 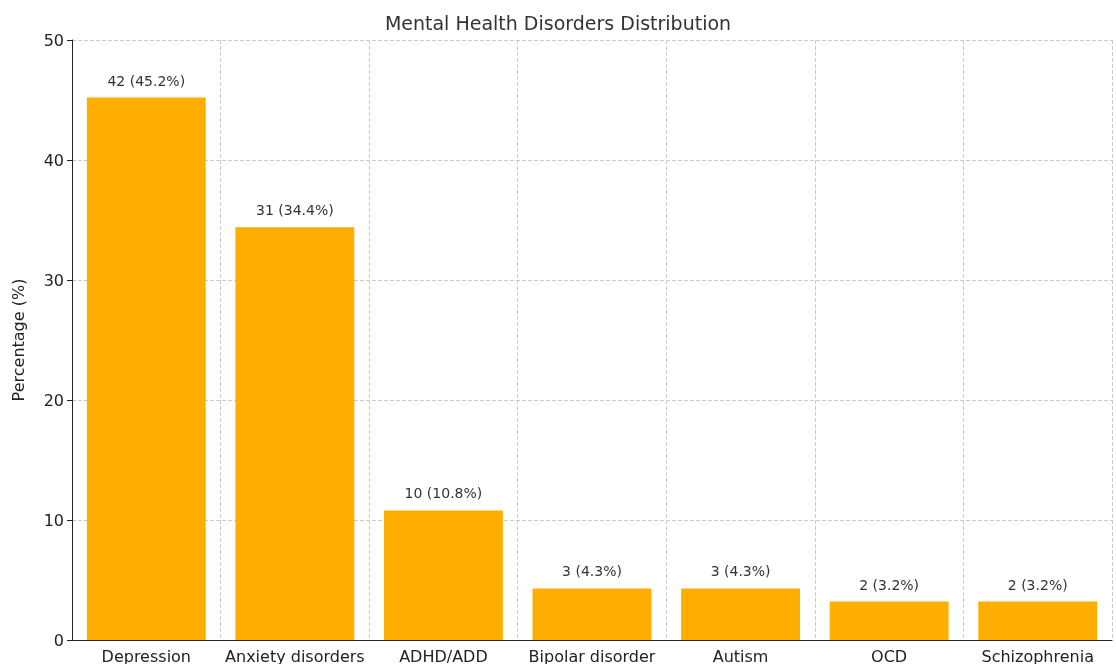 I want to click on y-axis-title: Percentage (%), so click(x=18, y=340).